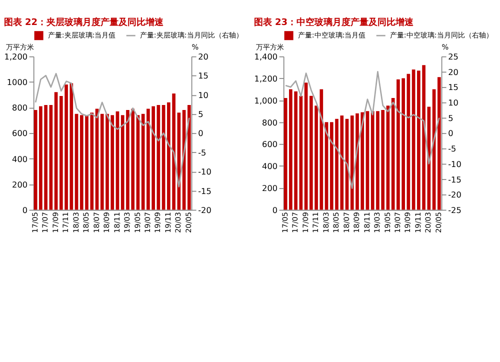  Describe the element at coordinates (82, 35) in the screenshot. I see `legend-label: 产量:夹层玻璃:当月值` at that location.